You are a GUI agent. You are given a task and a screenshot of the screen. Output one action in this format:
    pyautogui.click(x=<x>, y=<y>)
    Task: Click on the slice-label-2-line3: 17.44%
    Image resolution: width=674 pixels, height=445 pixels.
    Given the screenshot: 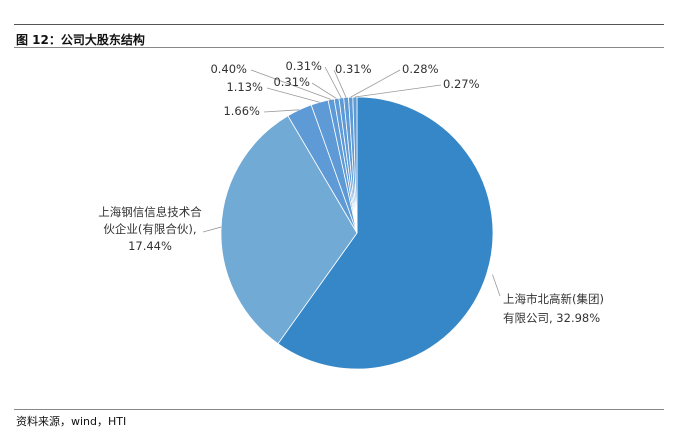 What is the action you would take?
    pyautogui.click(x=150, y=246)
    